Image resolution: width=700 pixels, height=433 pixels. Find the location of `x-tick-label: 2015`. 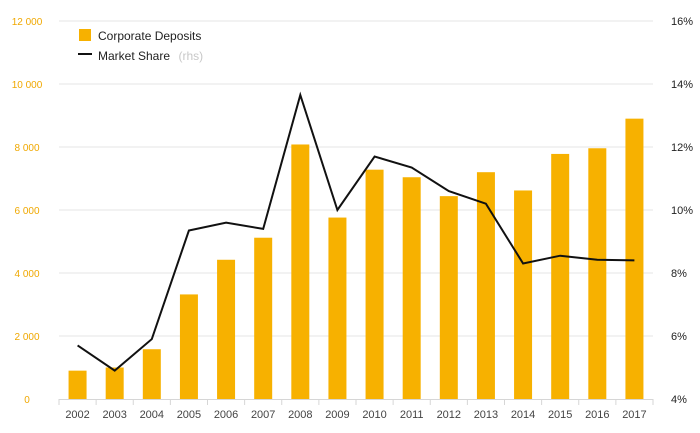

x-tick-label: 2015 is located at coordinates (560, 415).